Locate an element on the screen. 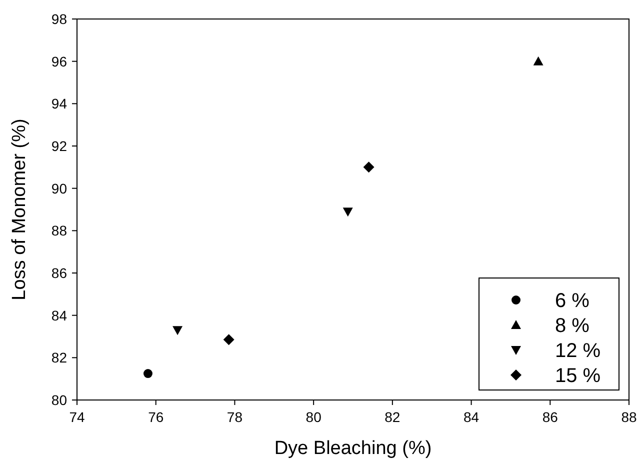 The height and width of the screenshot is (460, 637). y-tick-label: 88 is located at coordinates (59, 230).